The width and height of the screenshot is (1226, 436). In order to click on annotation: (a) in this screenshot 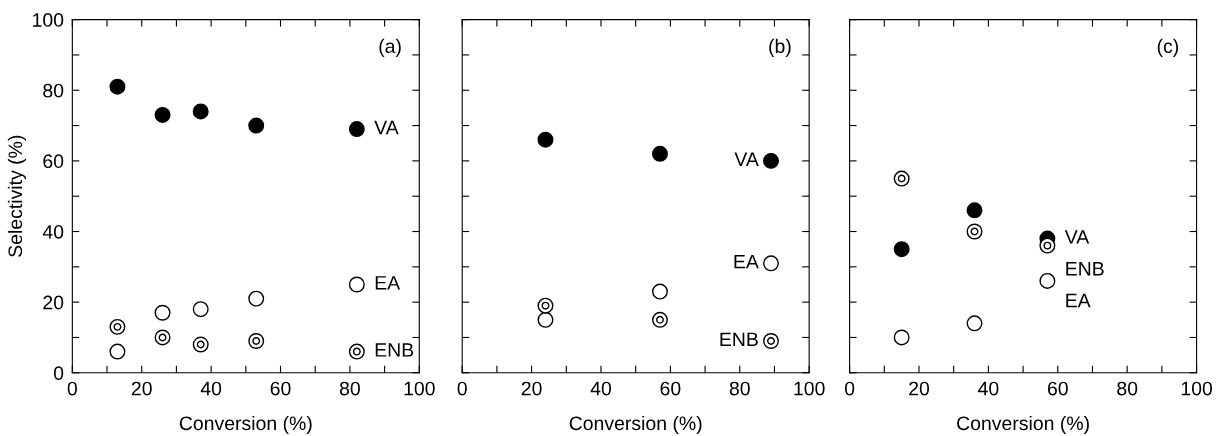, I will do `click(390, 47)`.